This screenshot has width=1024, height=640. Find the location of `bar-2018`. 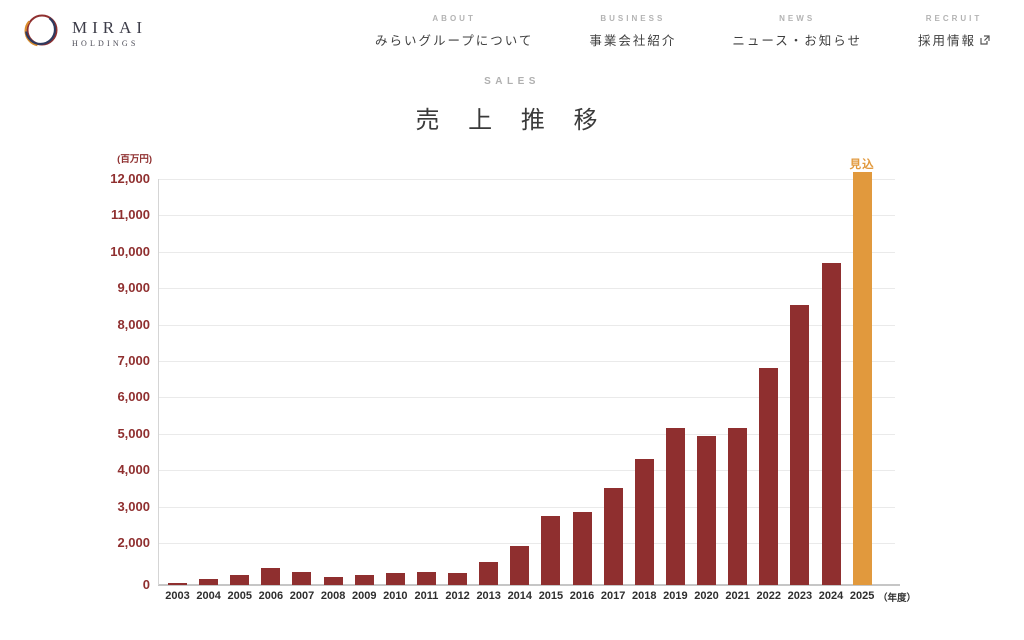

bar-2018 is located at coordinates (644, 522).